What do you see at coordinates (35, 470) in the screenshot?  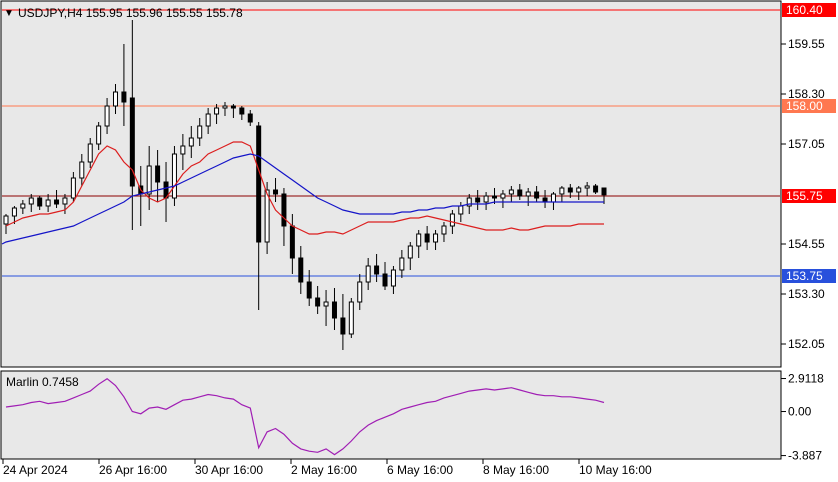 I see `time-tick-label: 24 Apr 2024` at bounding box center [35, 470].